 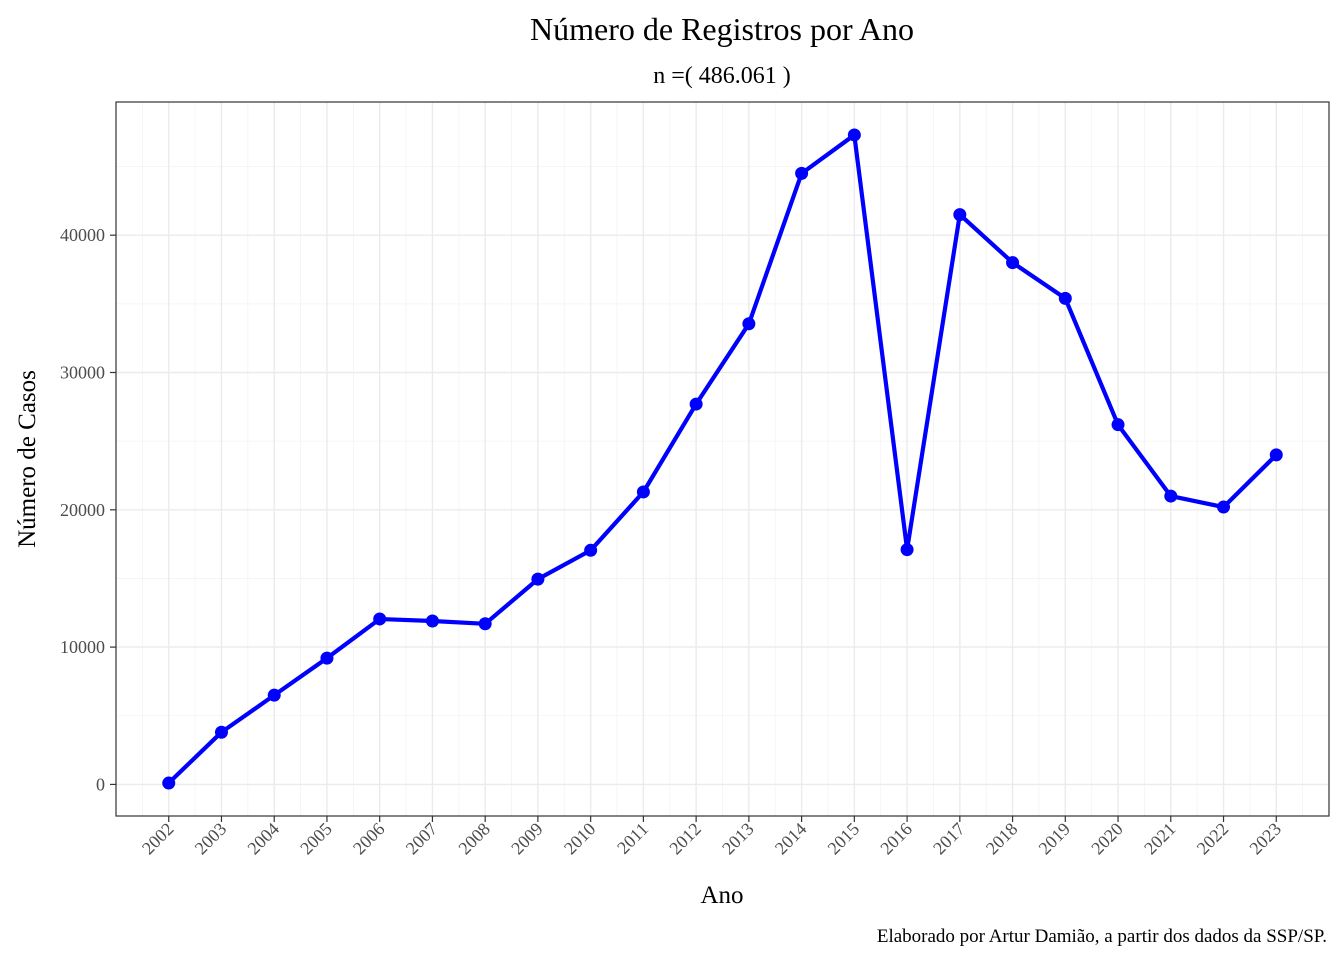 What do you see at coordinates (474, 839) in the screenshot?
I see `x-tick-label: 2008` at bounding box center [474, 839].